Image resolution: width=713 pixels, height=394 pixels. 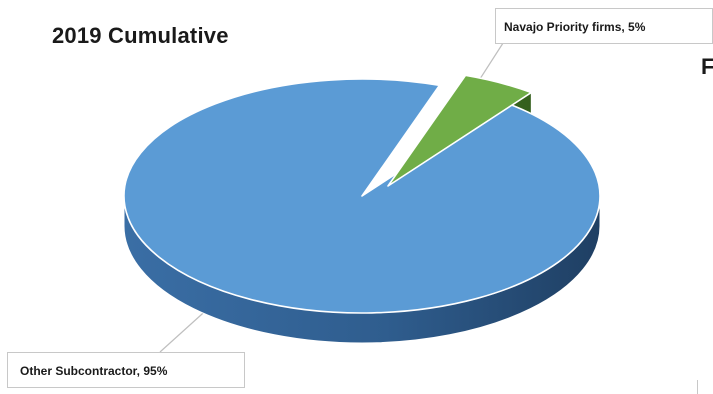 What do you see at coordinates (460, 130) in the screenshot?
I see `pie-slice-navajo-priority-firms` at bounding box center [460, 130].